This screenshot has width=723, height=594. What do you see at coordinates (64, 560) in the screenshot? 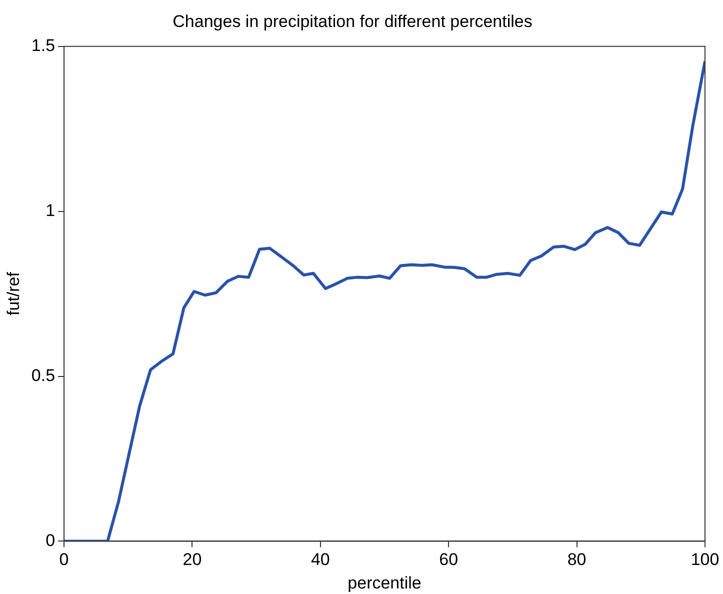
I see `x-tick-label: 0` at bounding box center [64, 560].